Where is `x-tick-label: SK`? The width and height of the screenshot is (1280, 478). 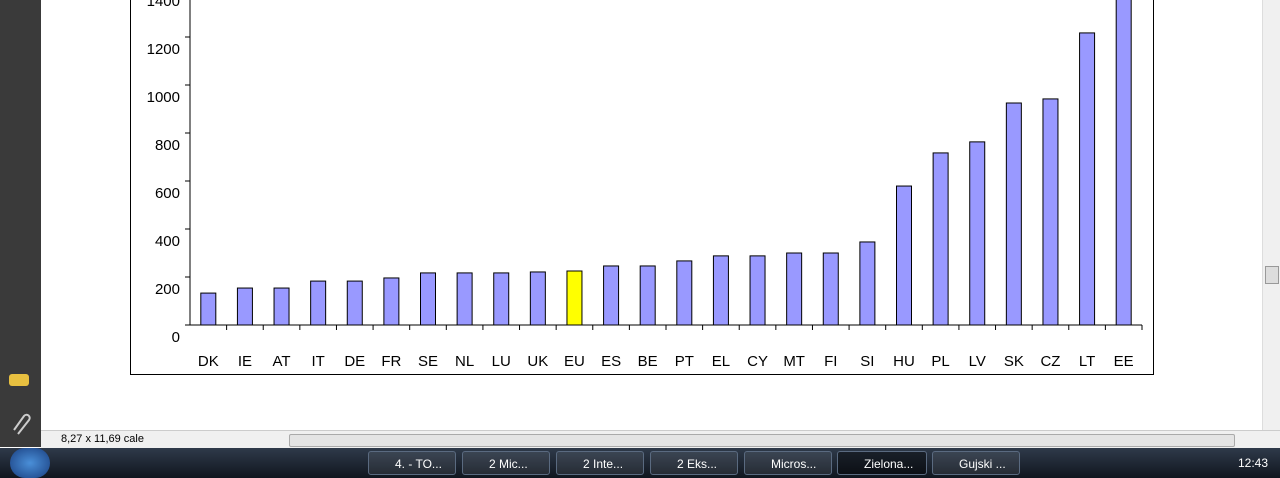 x-tick-label: SK is located at coordinates (1014, 361).